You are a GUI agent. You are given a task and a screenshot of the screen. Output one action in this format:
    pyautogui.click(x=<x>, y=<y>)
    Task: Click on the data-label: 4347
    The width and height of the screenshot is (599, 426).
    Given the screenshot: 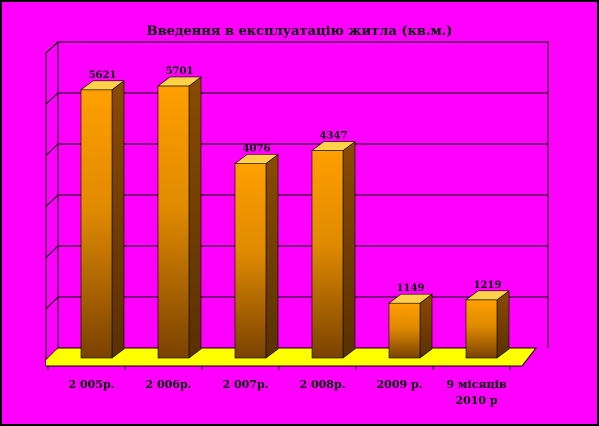 What is the action you would take?
    pyautogui.click(x=334, y=136)
    